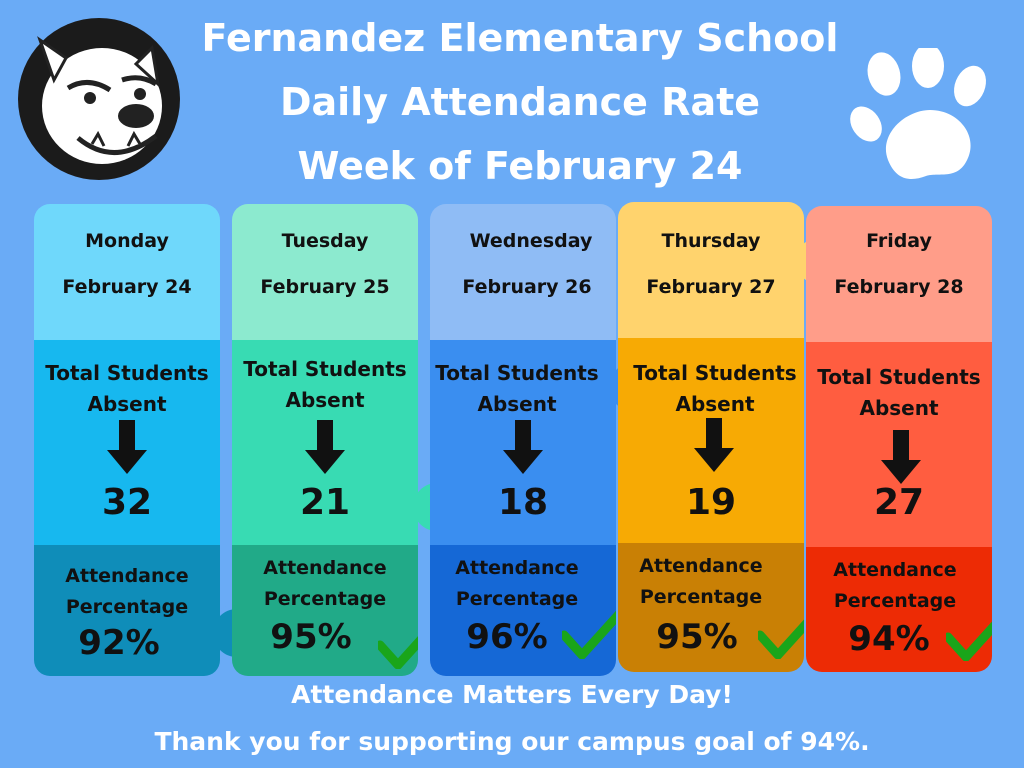 The width and height of the screenshot is (1024, 768). Describe the element at coordinates (918, 113) in the screenshot. I see `paw-print-icon` at that location.